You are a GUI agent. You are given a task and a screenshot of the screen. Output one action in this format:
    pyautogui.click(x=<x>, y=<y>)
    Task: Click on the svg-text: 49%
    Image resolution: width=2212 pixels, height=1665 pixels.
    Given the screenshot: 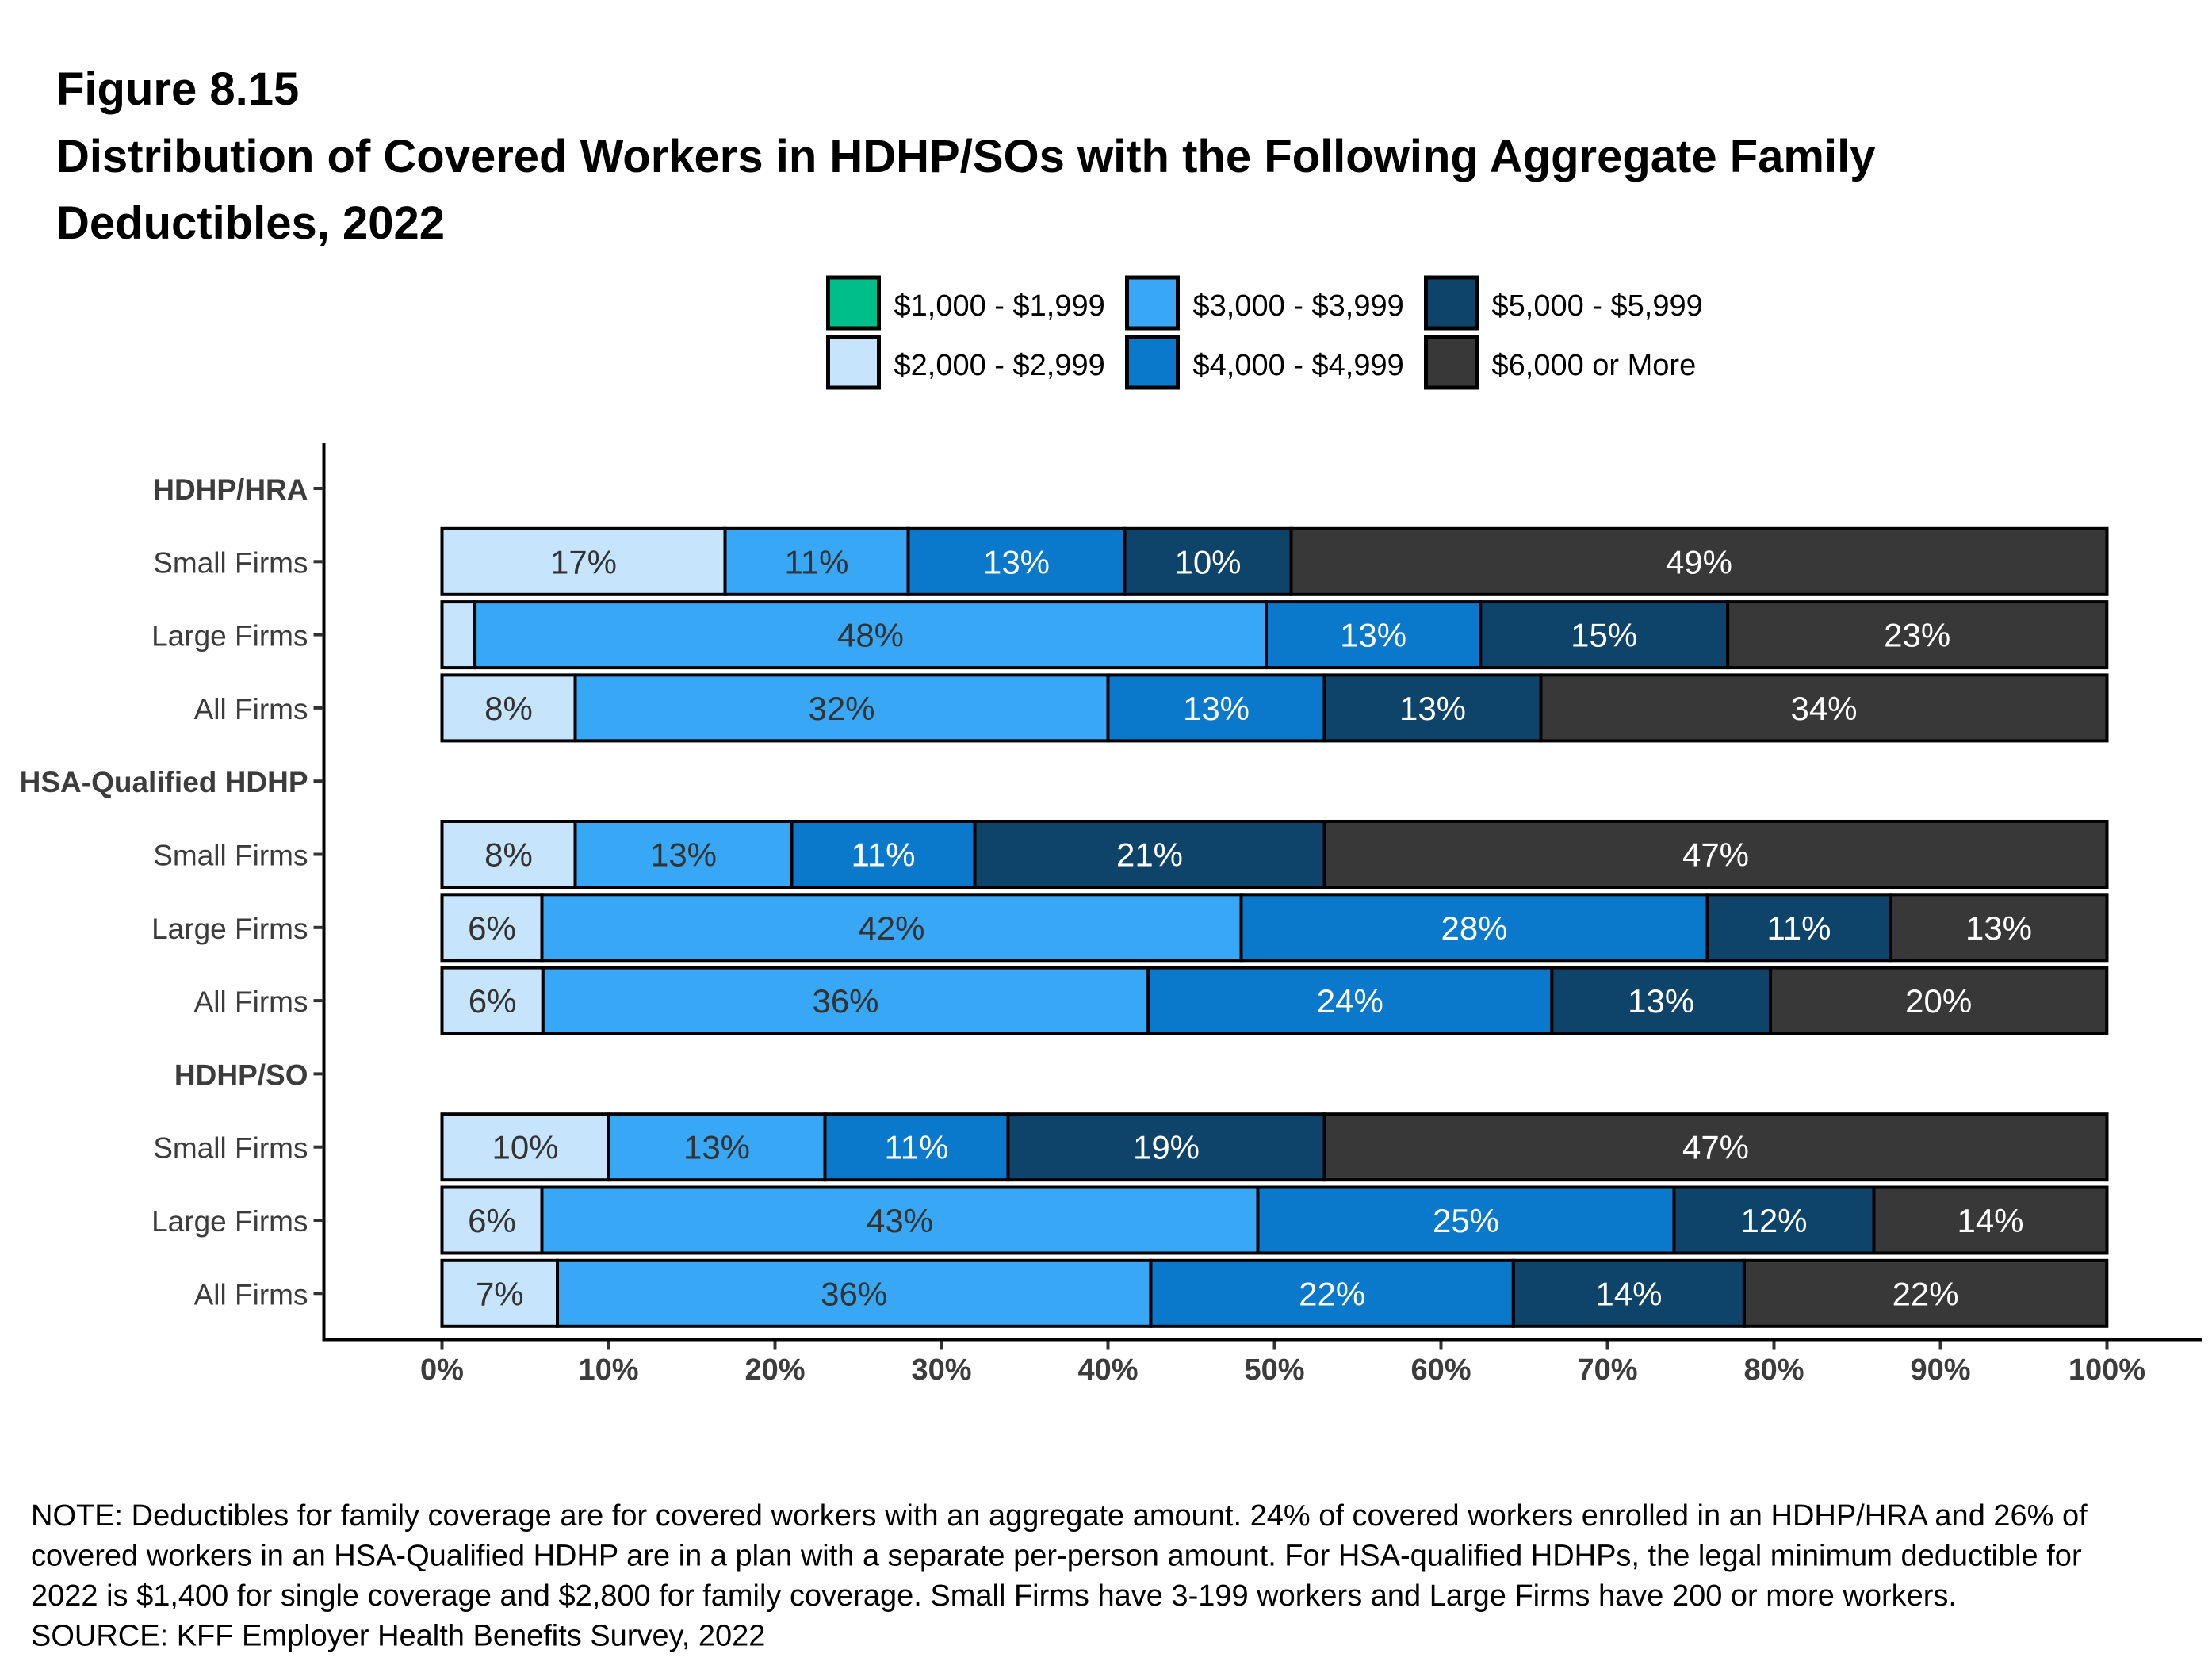 What is the action you would take?
    pyautogui.click(x=1699, y=561)
    